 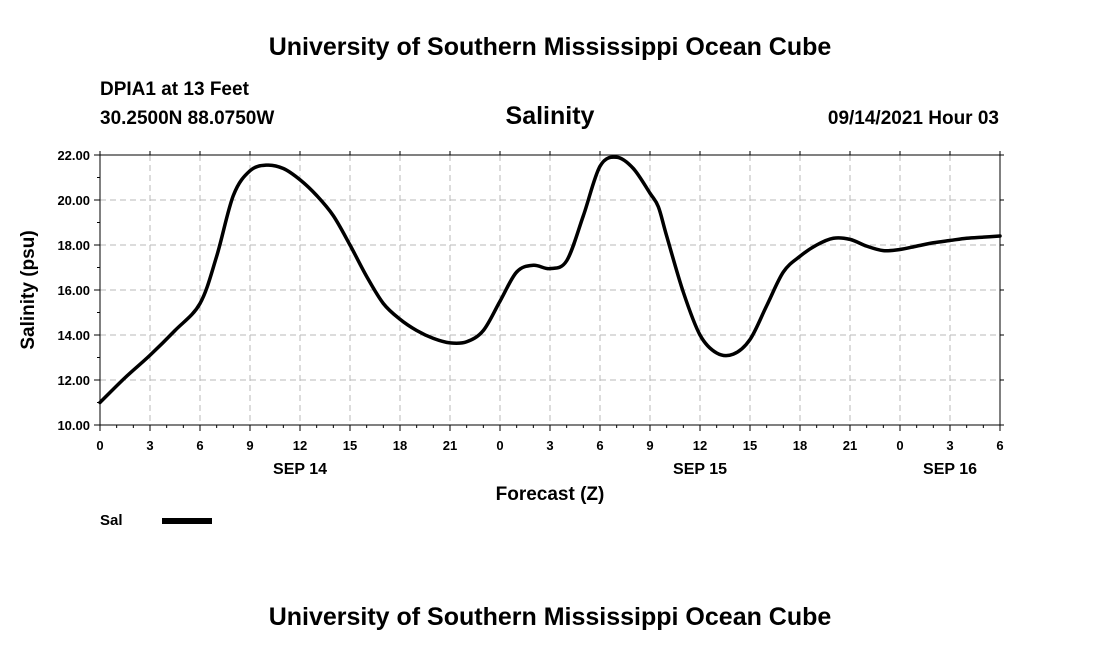 What do you see at coordinates (550, 116) in the screenshot?
I see `chart-title: Salinity` at bounding box center [550, 116].